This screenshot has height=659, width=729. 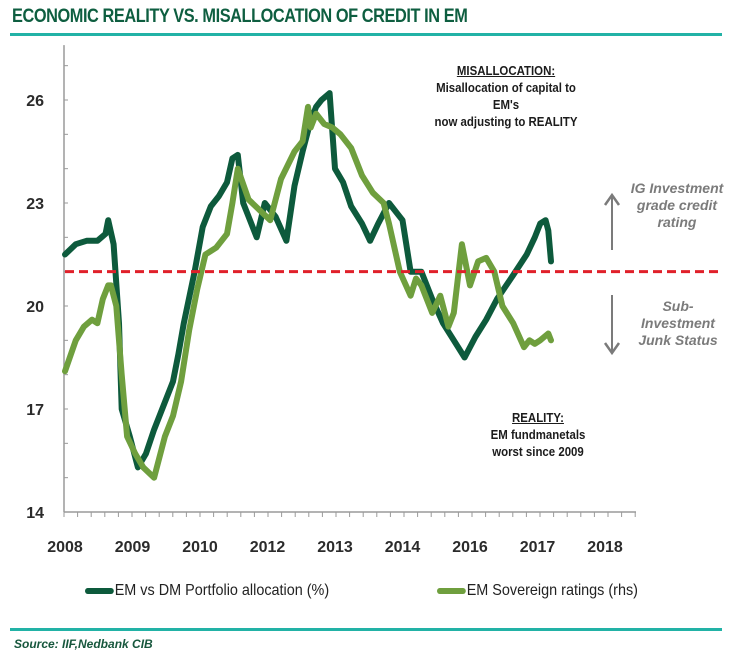 I want to click on junk-line-3: Junk Status, so click(x=678, y=340).